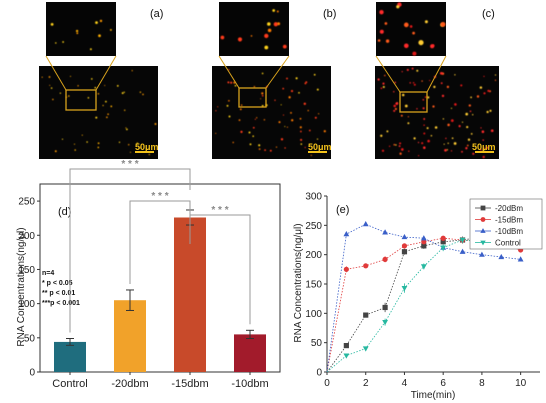 This screenshot has width=546, height=403. I want to click on bar, so click(70, 356).